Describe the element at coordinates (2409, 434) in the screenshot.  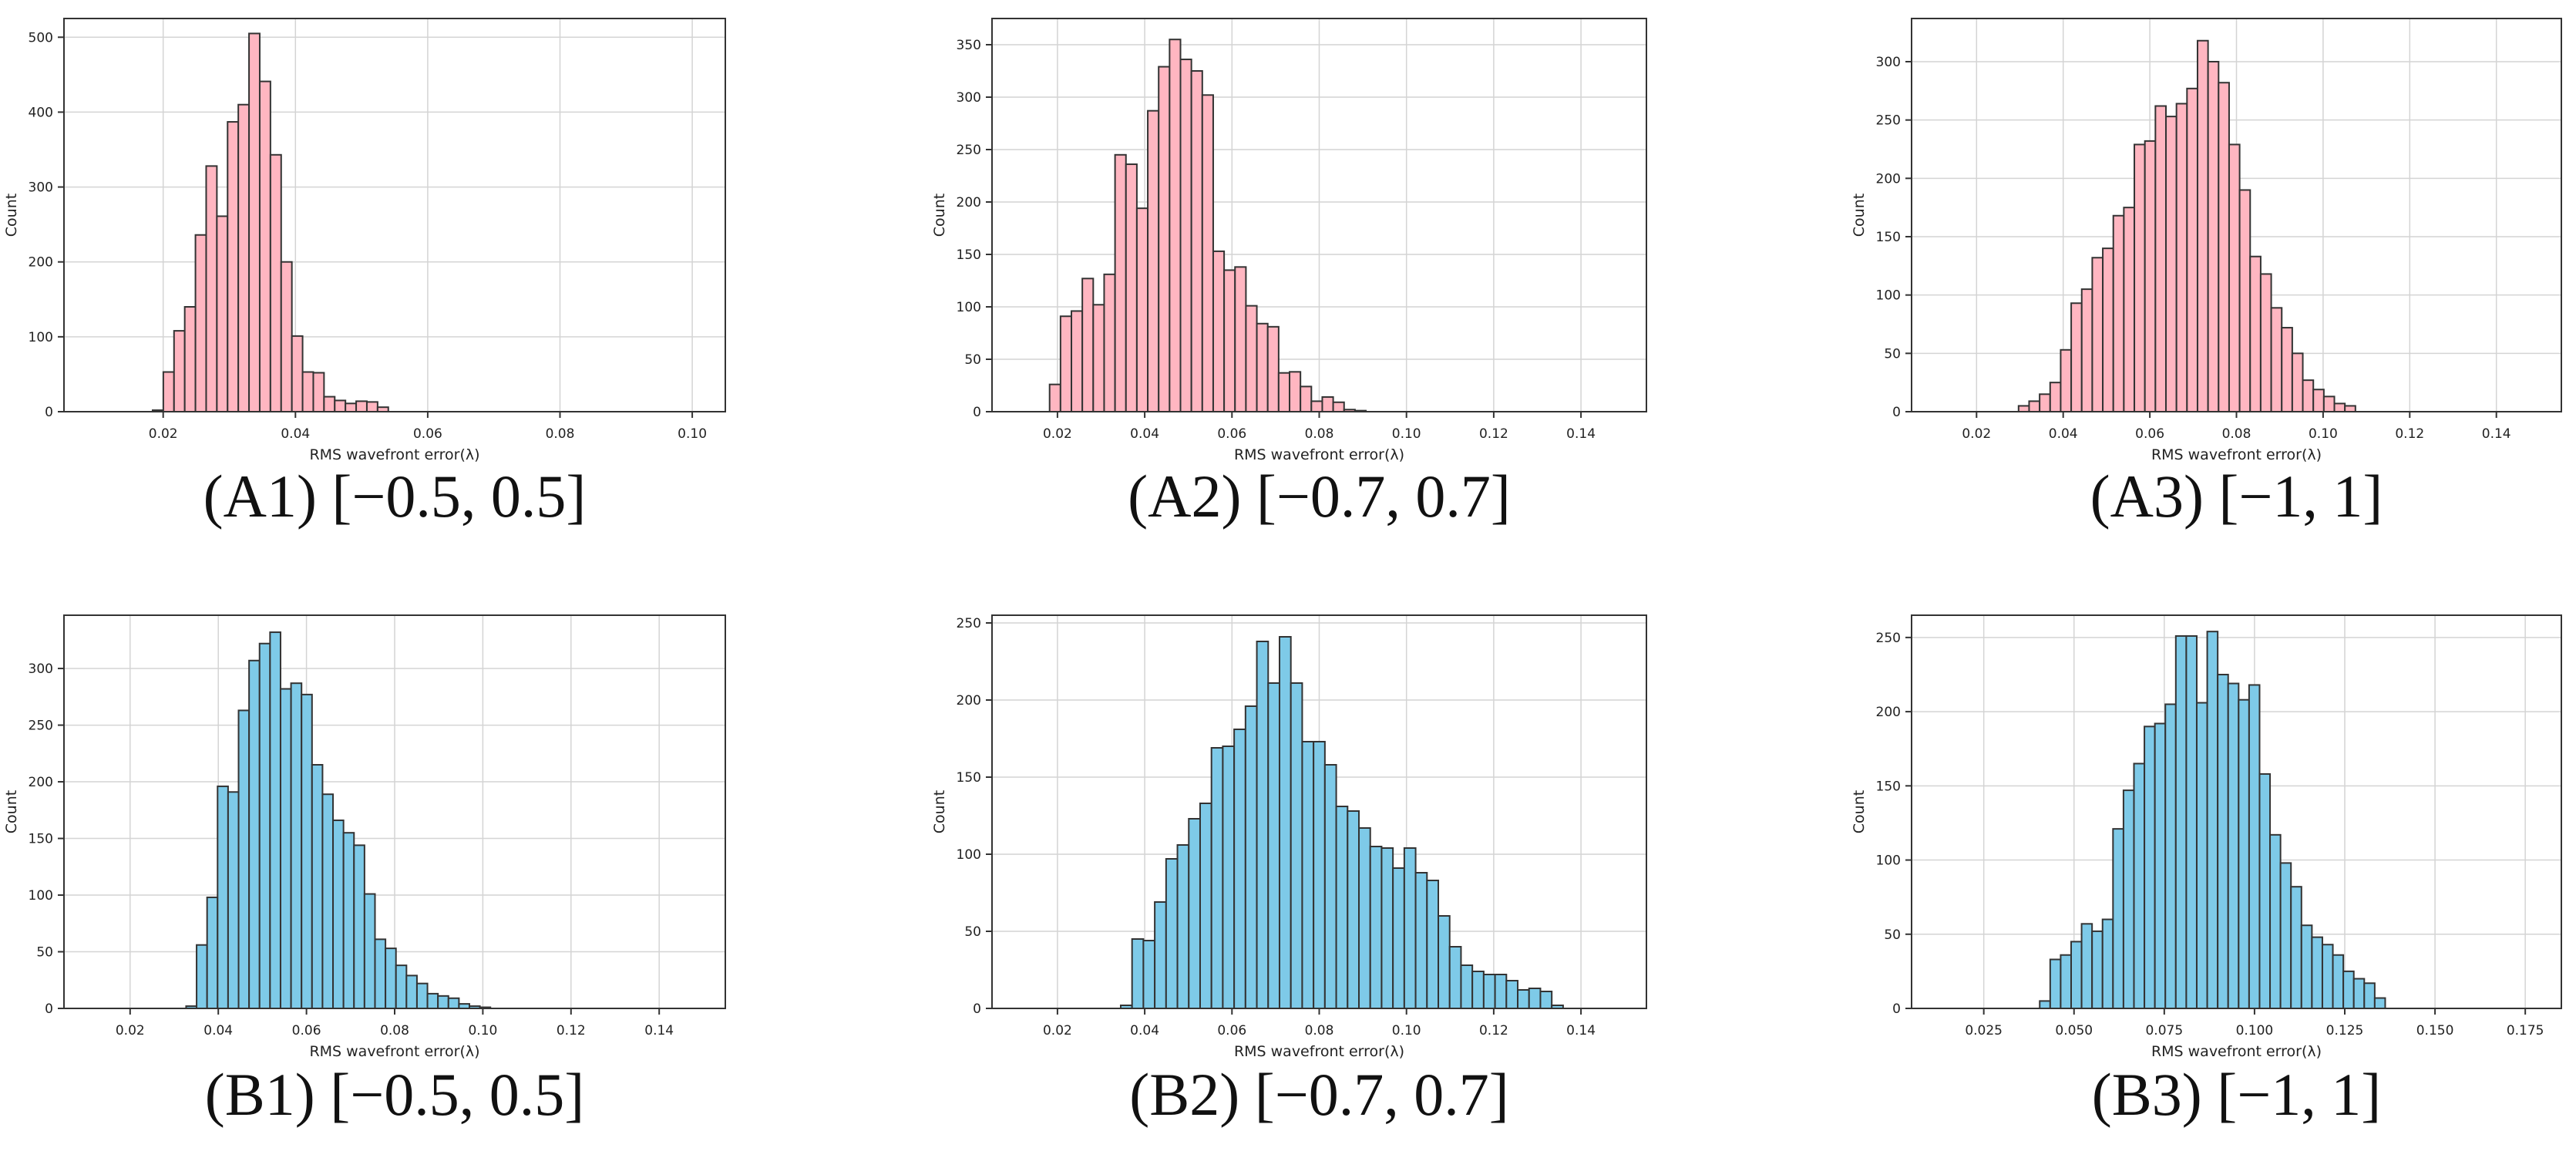
I see `x-tick-label: 0.12` at that location.